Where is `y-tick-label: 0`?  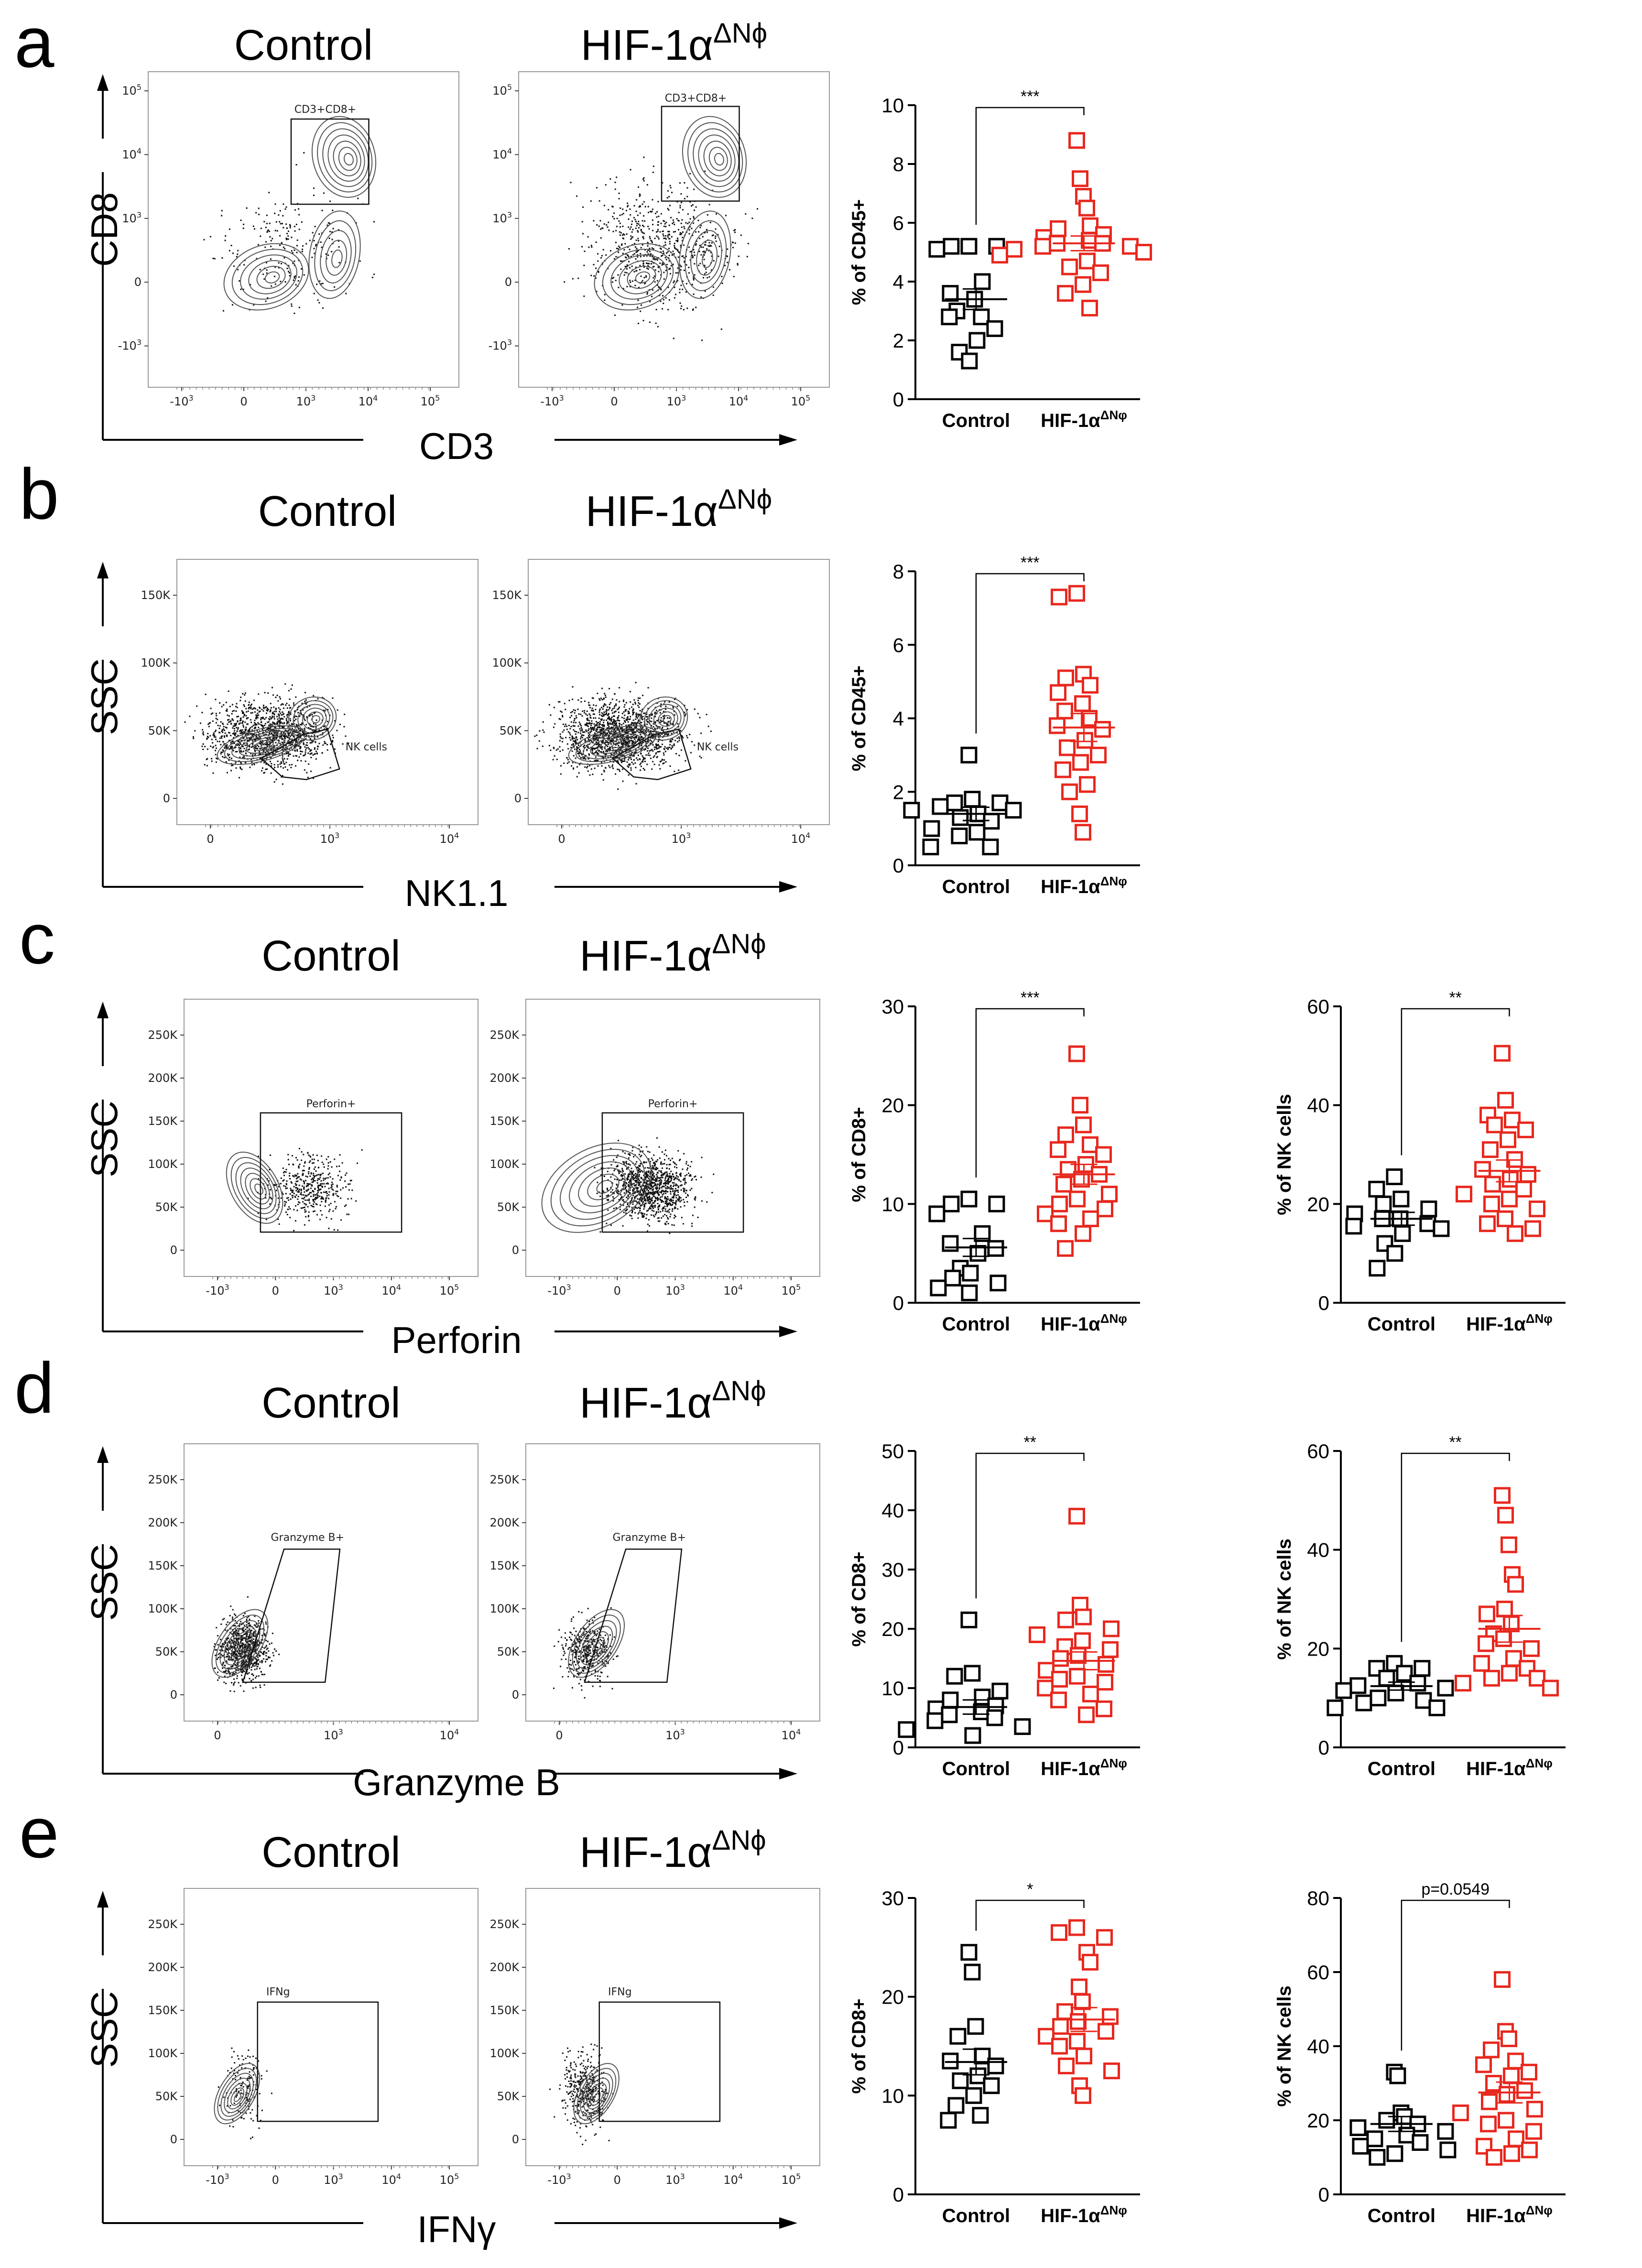
y-tick-label: 0 is located at coordinates (173, 1250).